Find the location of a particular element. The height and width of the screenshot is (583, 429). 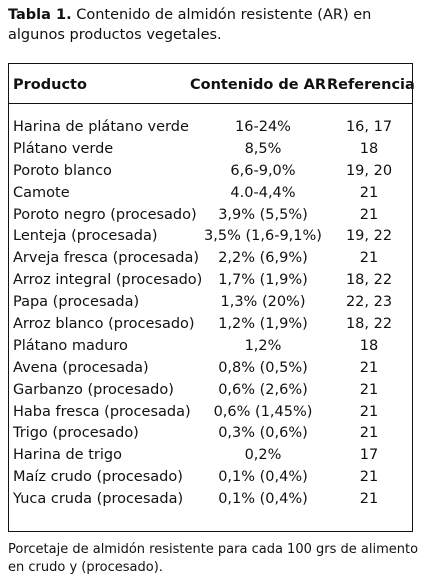

table-row: Camote 4.0-4,4% 21 is located at coordinates (210, 194).